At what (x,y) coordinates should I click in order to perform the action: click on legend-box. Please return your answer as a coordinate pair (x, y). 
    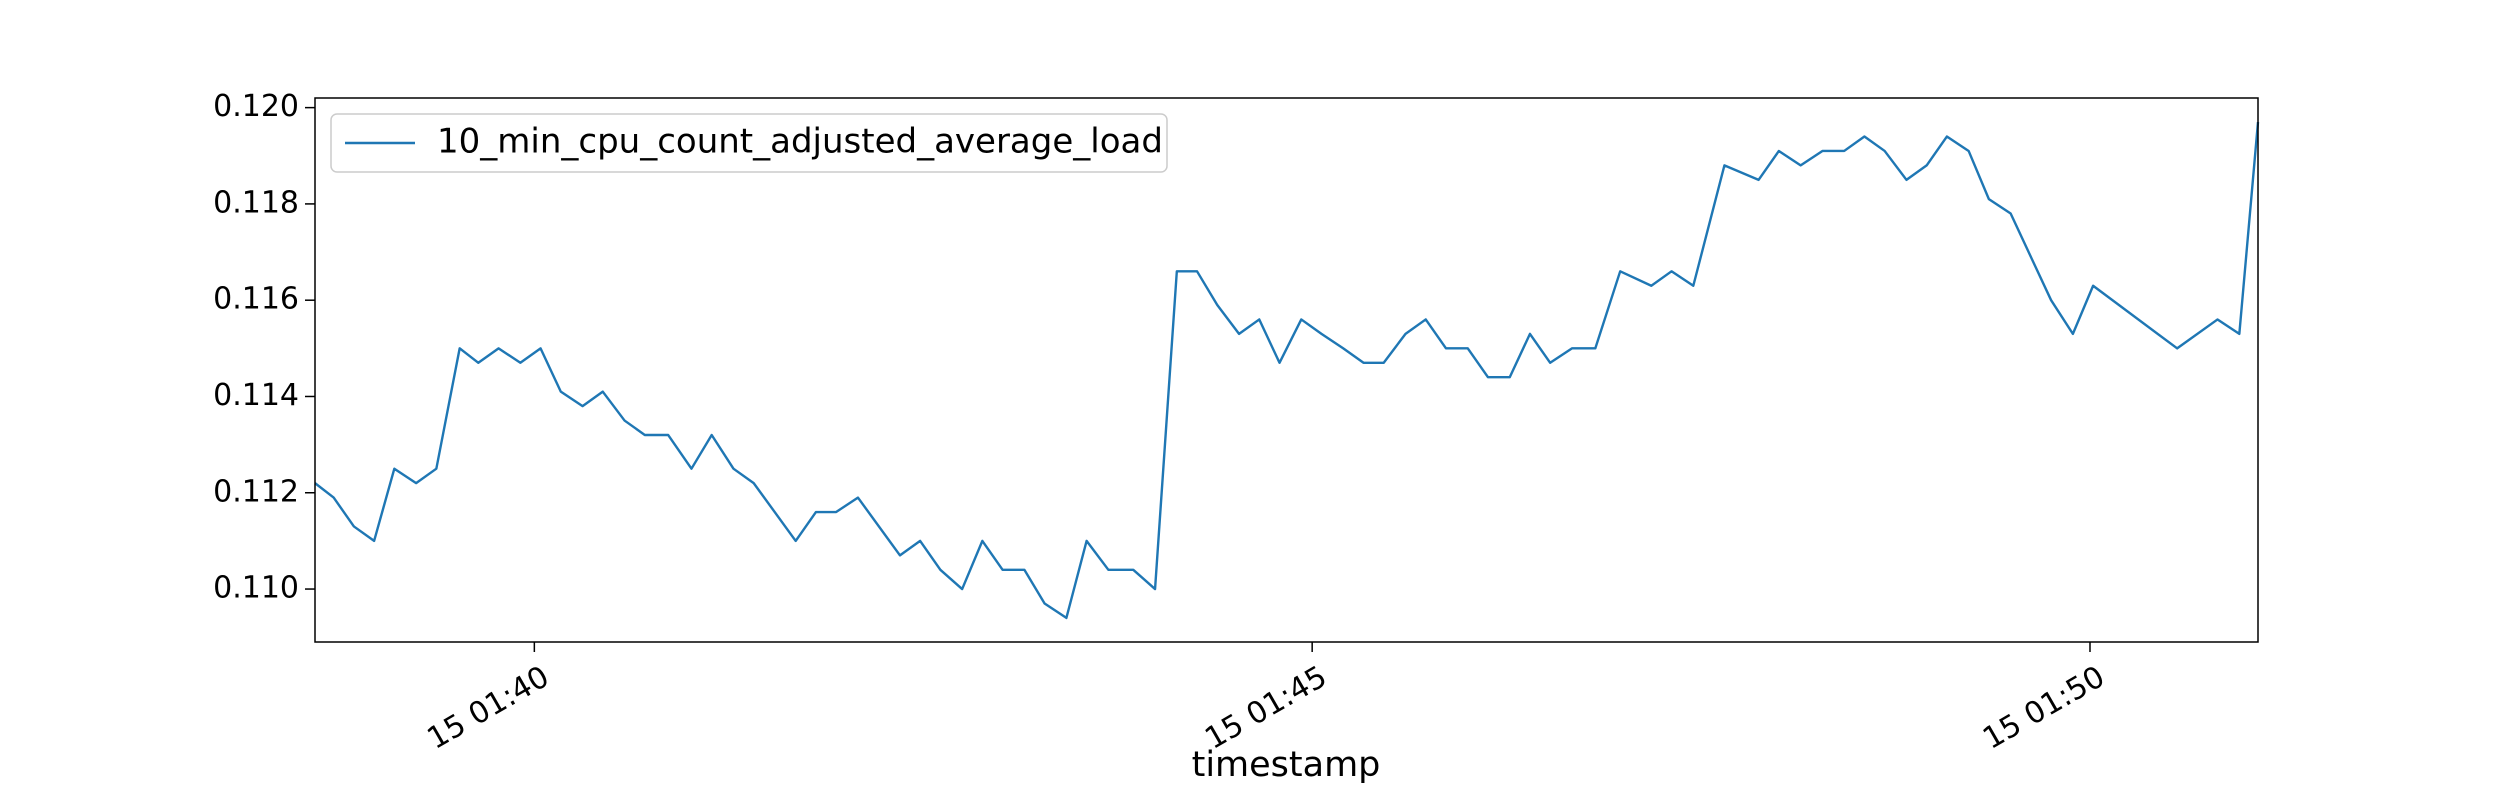
    Looking at the image, I should click on (749, 143).